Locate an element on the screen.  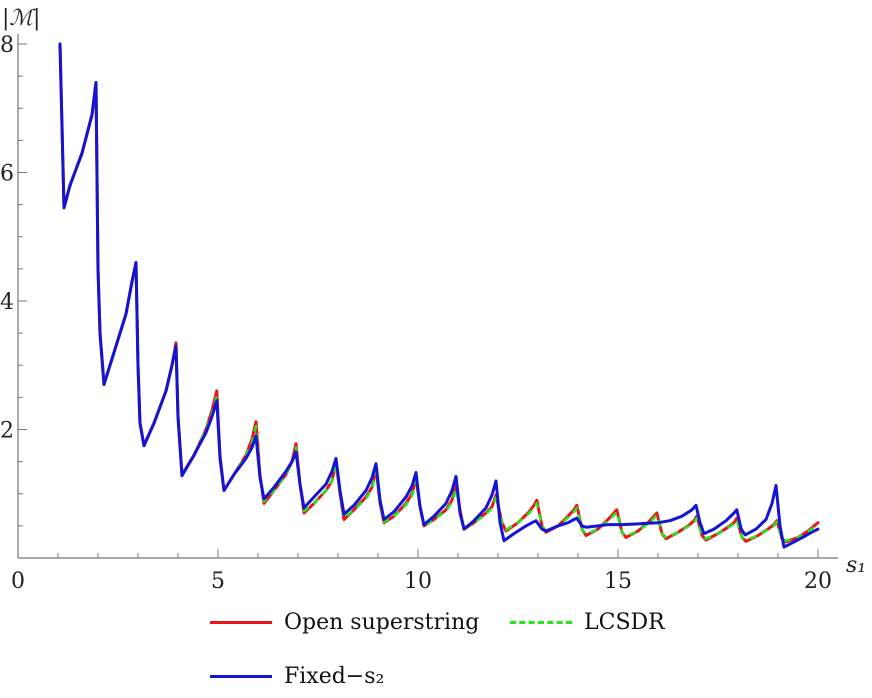
y-tick-label: 8 is located at coordinates (7, 45).